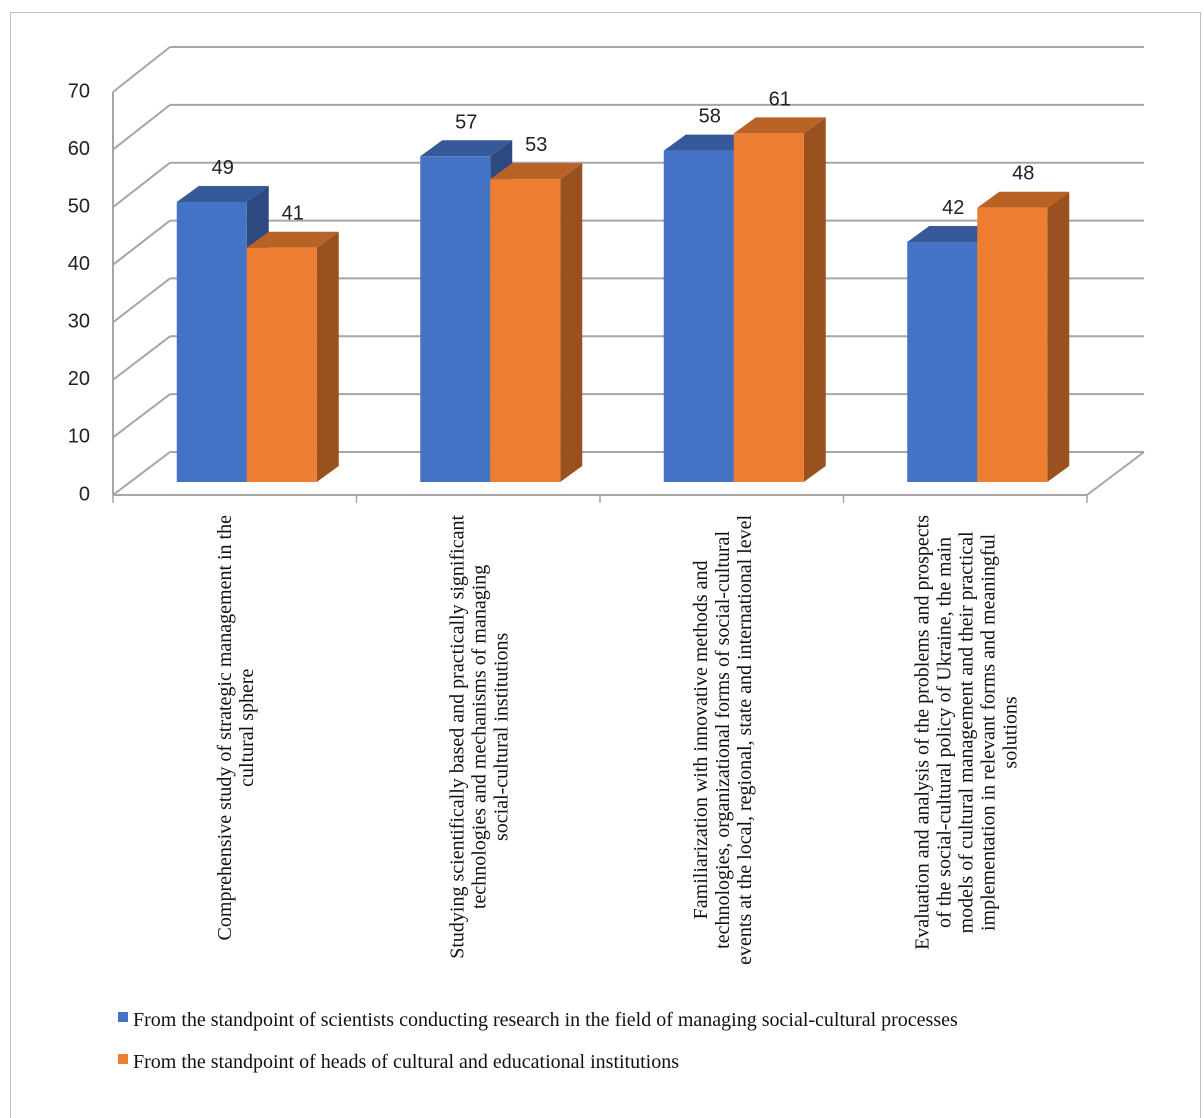 This screenshot has height=1118, width=1204. I want to click on bar-group: 42 48, so click(988, 322).